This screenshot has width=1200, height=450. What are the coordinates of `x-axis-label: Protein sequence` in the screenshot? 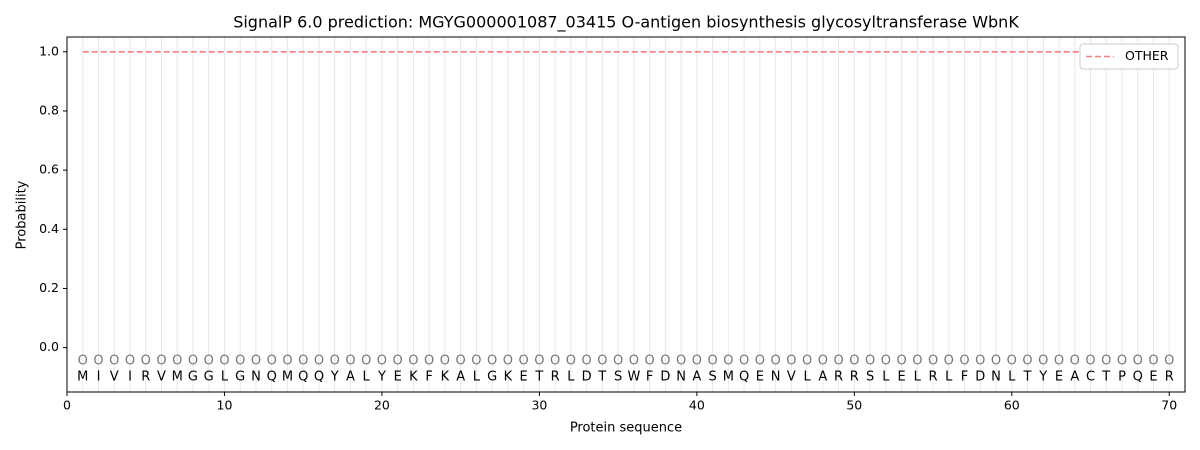 It's located at (626, 428).